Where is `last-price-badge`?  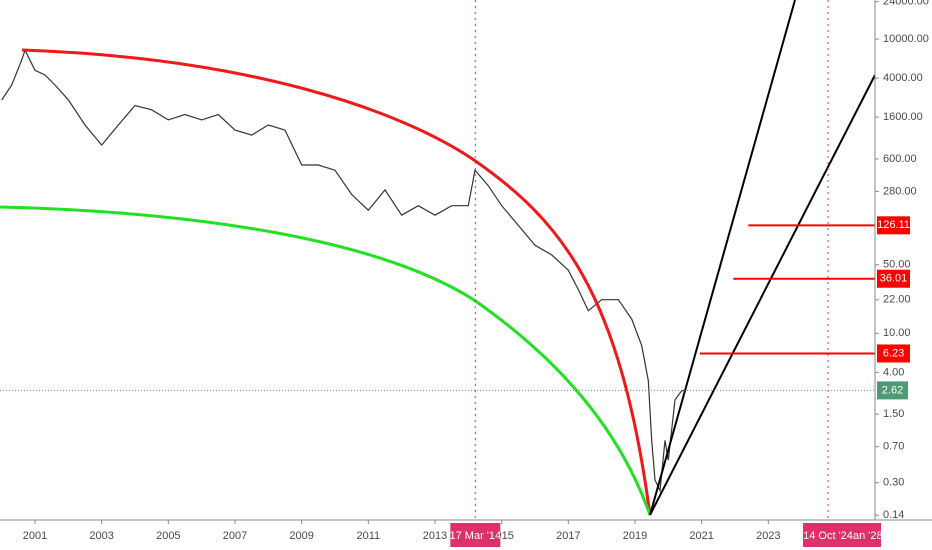
last-price-badge is located at coordinates (892, 390).